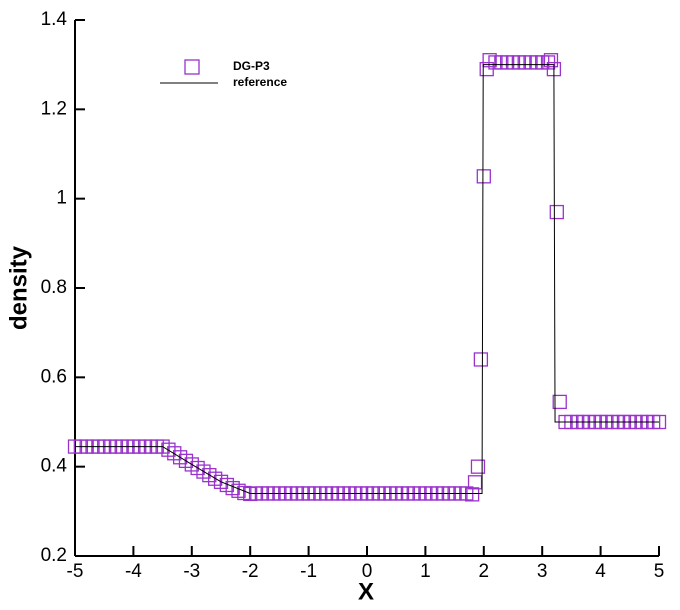 The height and width of the screenshot is (610, 680). What do you see at coordinates (425, 571) in the screenshot?
I see `x-tick-label: 1` at bounding box center [425, 571].